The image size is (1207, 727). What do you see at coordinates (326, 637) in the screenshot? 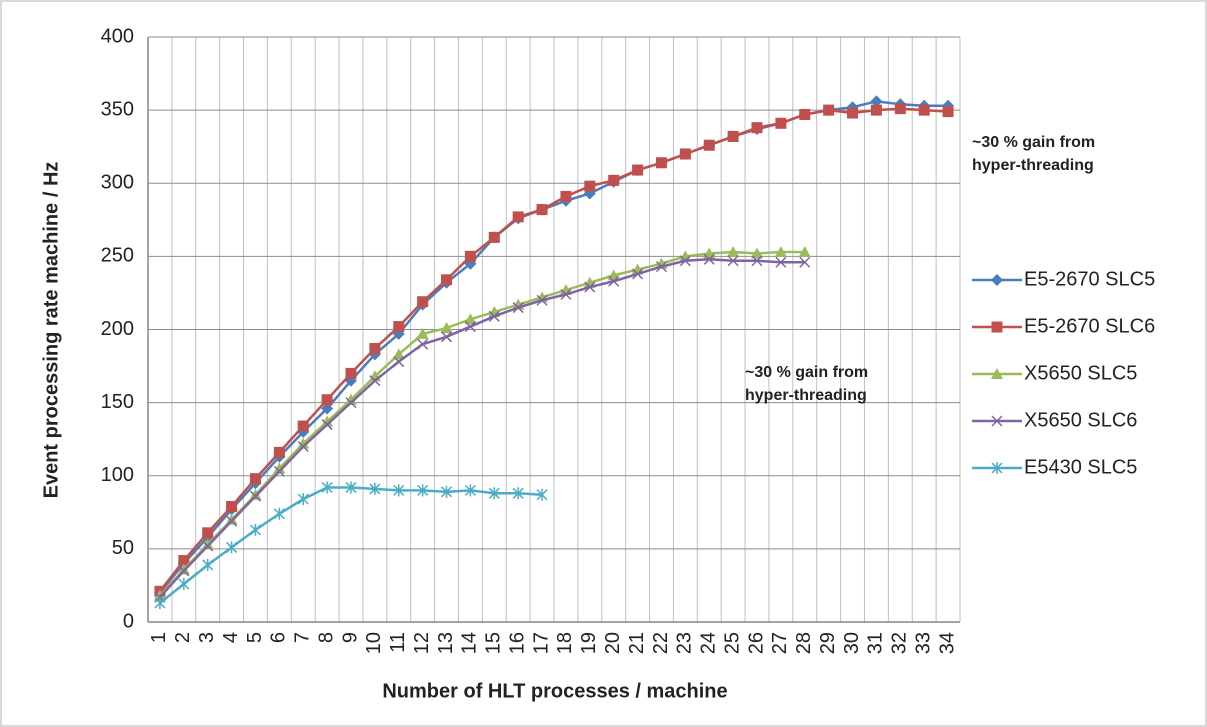
I see `x-tick-label: 8` at bounding box center [326, 637].